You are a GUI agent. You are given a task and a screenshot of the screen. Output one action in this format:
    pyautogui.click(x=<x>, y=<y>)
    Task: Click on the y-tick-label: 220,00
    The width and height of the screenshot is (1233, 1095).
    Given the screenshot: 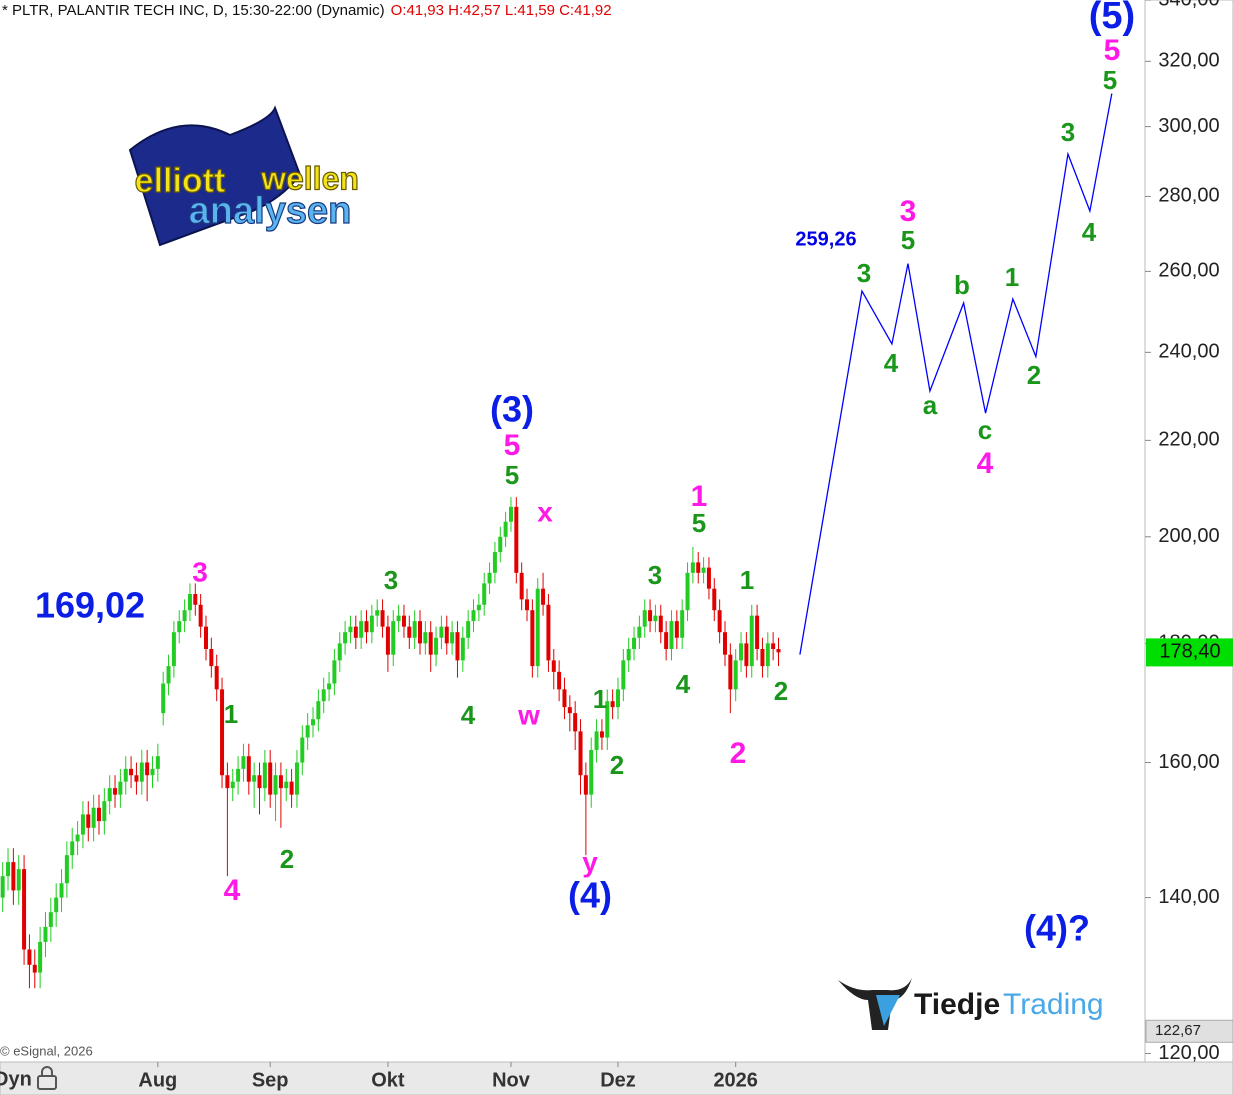 What is the action you would take?
    pyautogui.click(x=1188, y=440)
    